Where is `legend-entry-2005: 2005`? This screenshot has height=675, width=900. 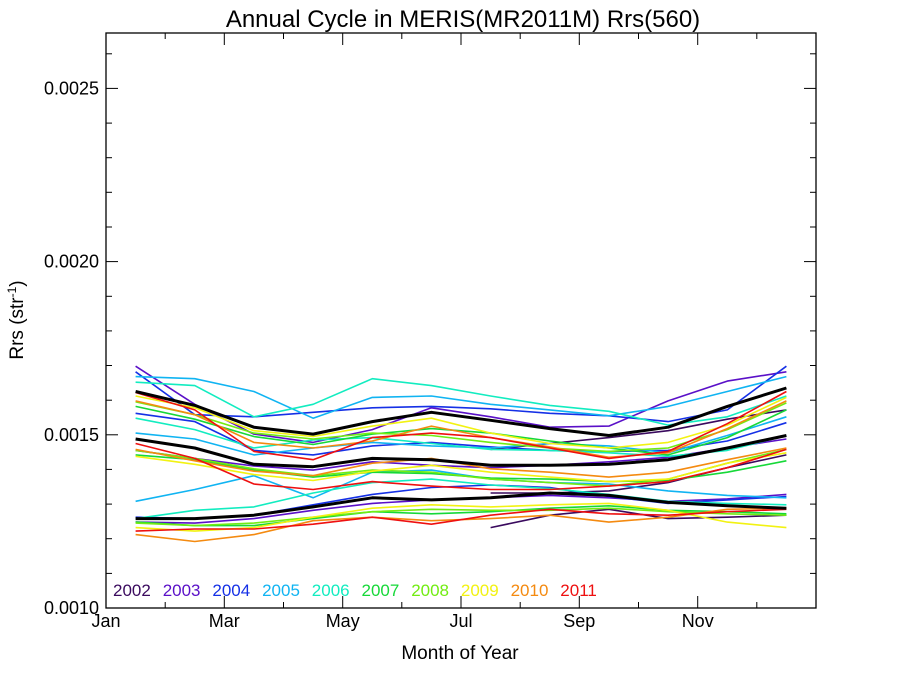
legend-entry-2005: 2005 is located at coordinates (281, 590).